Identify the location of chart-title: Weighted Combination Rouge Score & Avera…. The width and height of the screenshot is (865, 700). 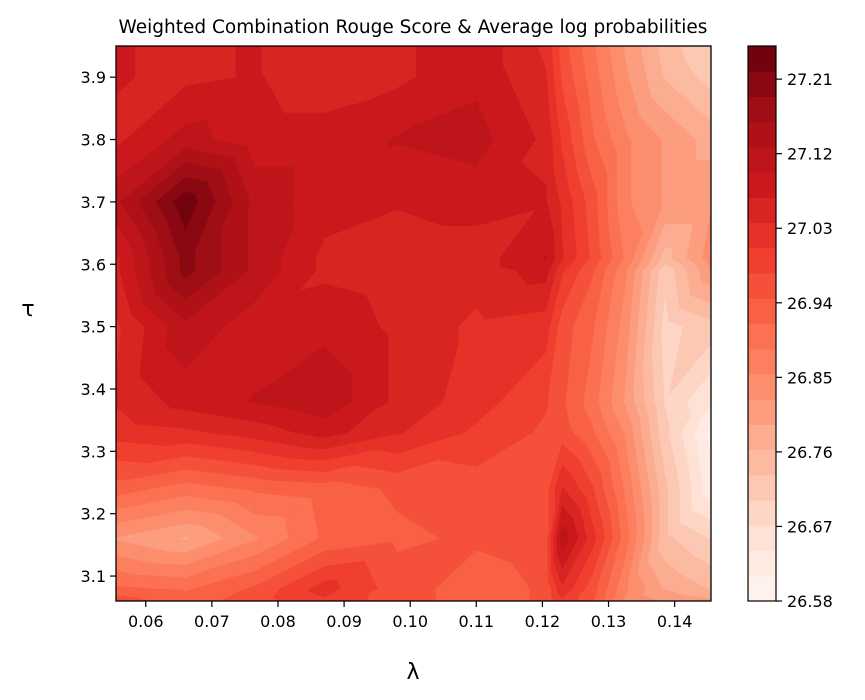
(413, 27).